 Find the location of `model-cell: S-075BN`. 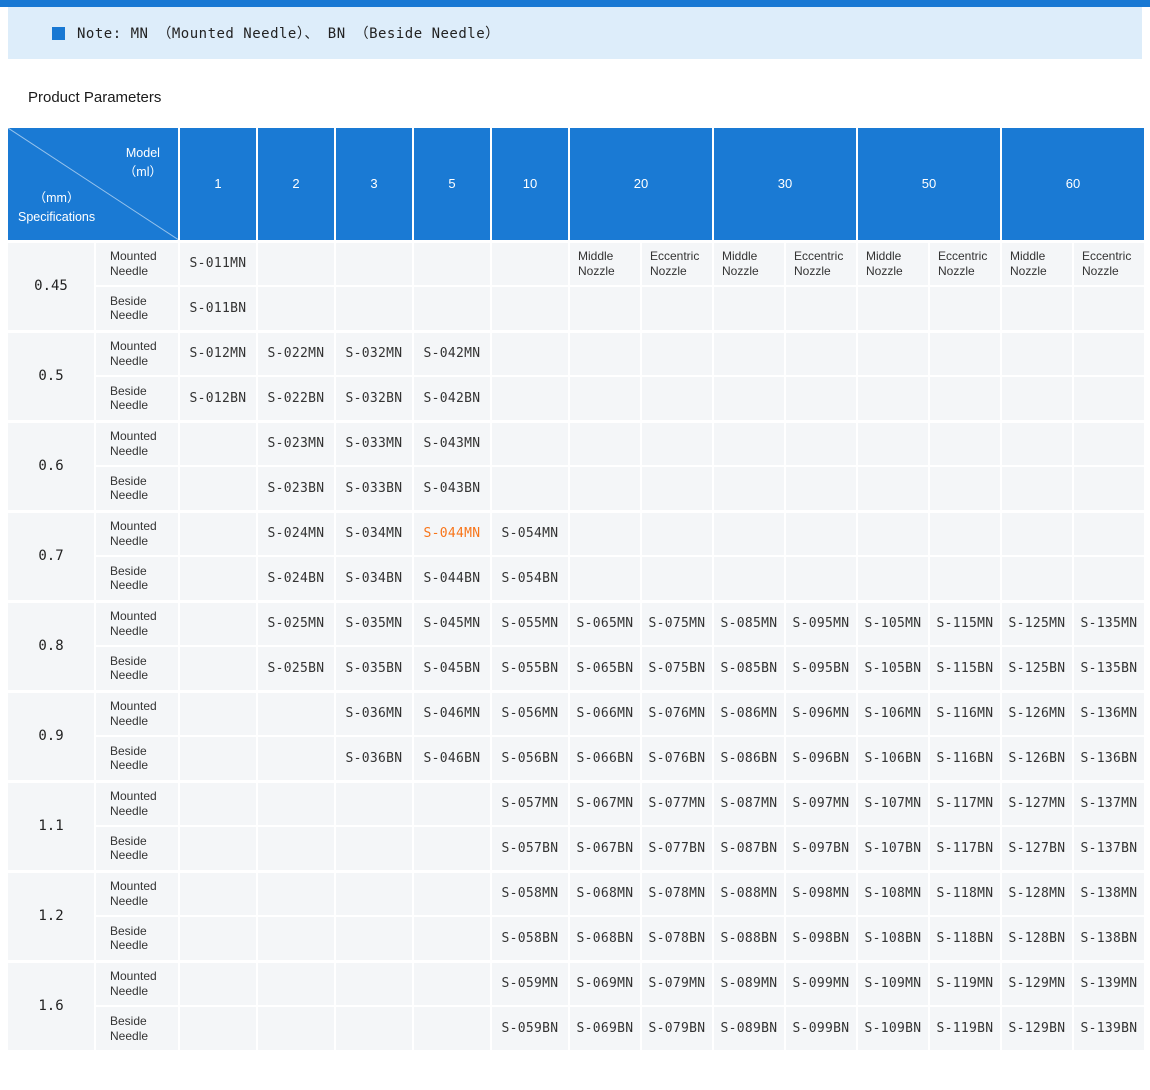

model-cell: S-075BN is located at coordinates (677, 668).